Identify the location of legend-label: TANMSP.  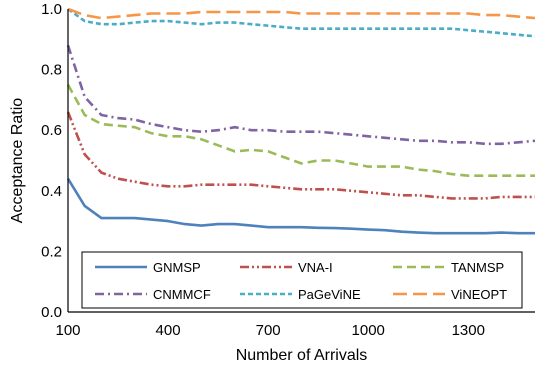
(477, 267).